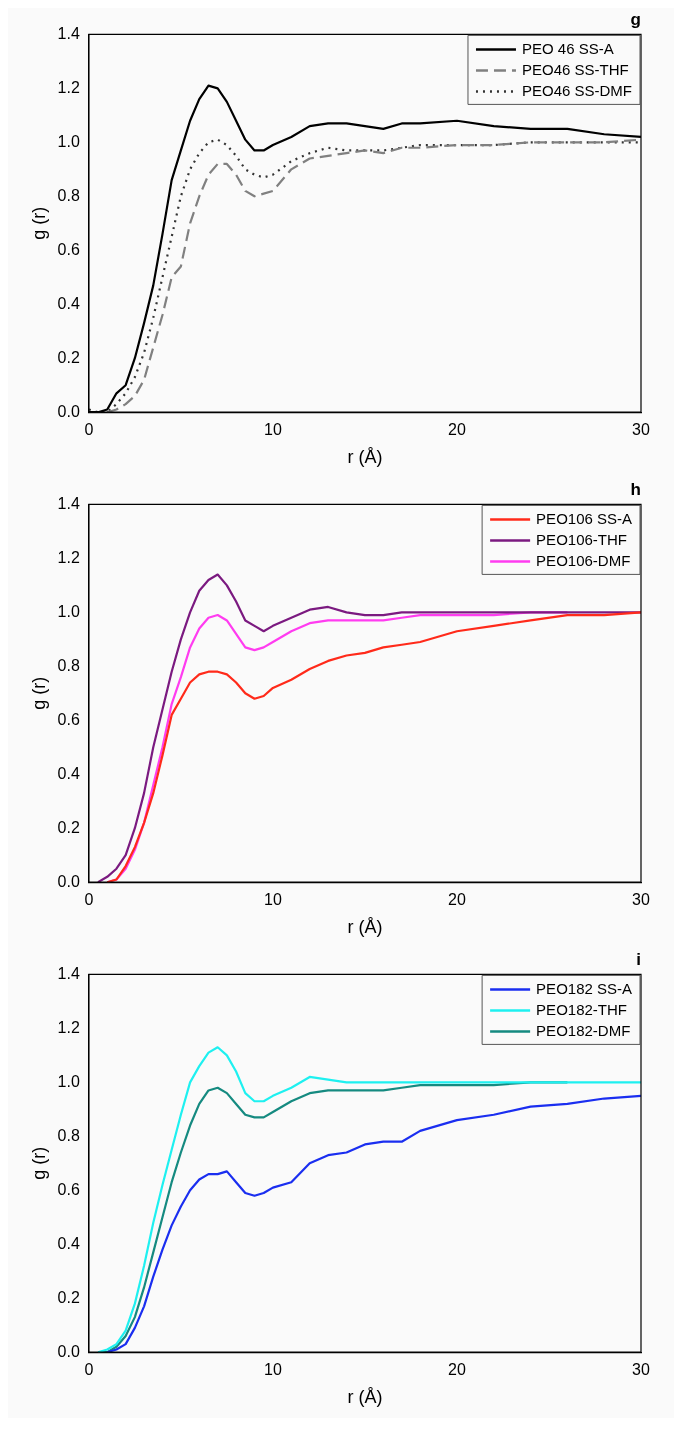 The image size is (682, 1439). What do you see at coordinates (575, 69) in the screenshot?
I see `legend-label: PEO46 SS-THF` at bounding box center [575, 69].